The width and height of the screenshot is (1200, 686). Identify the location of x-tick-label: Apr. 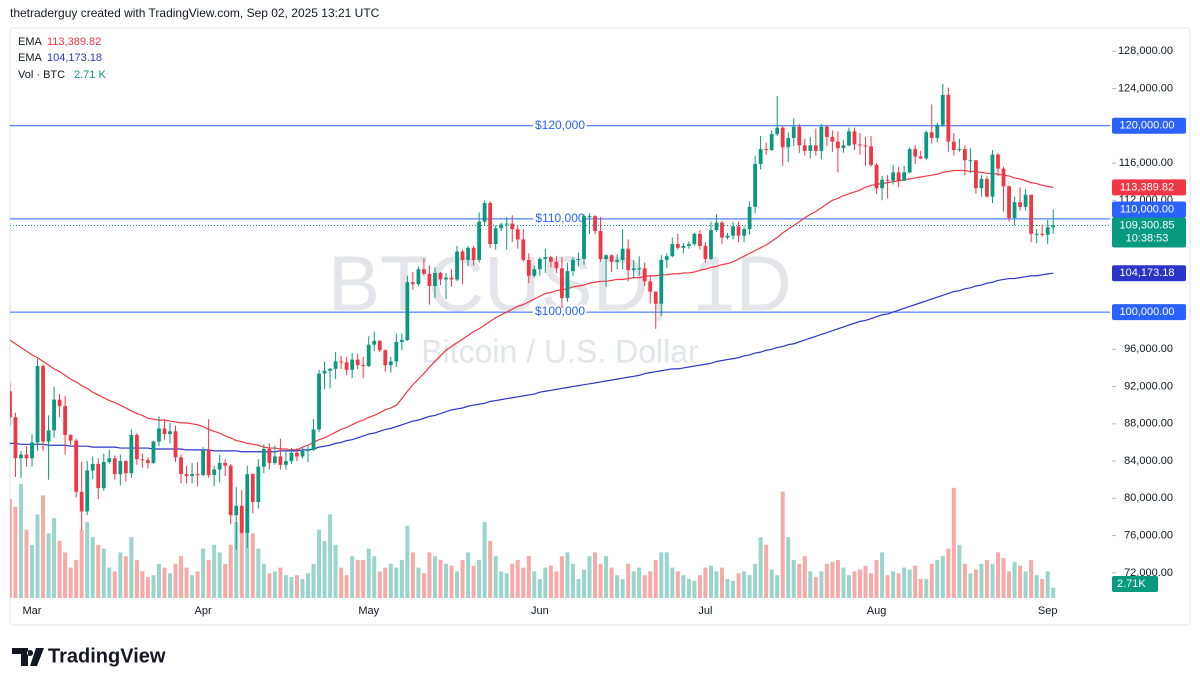
(203, 611).